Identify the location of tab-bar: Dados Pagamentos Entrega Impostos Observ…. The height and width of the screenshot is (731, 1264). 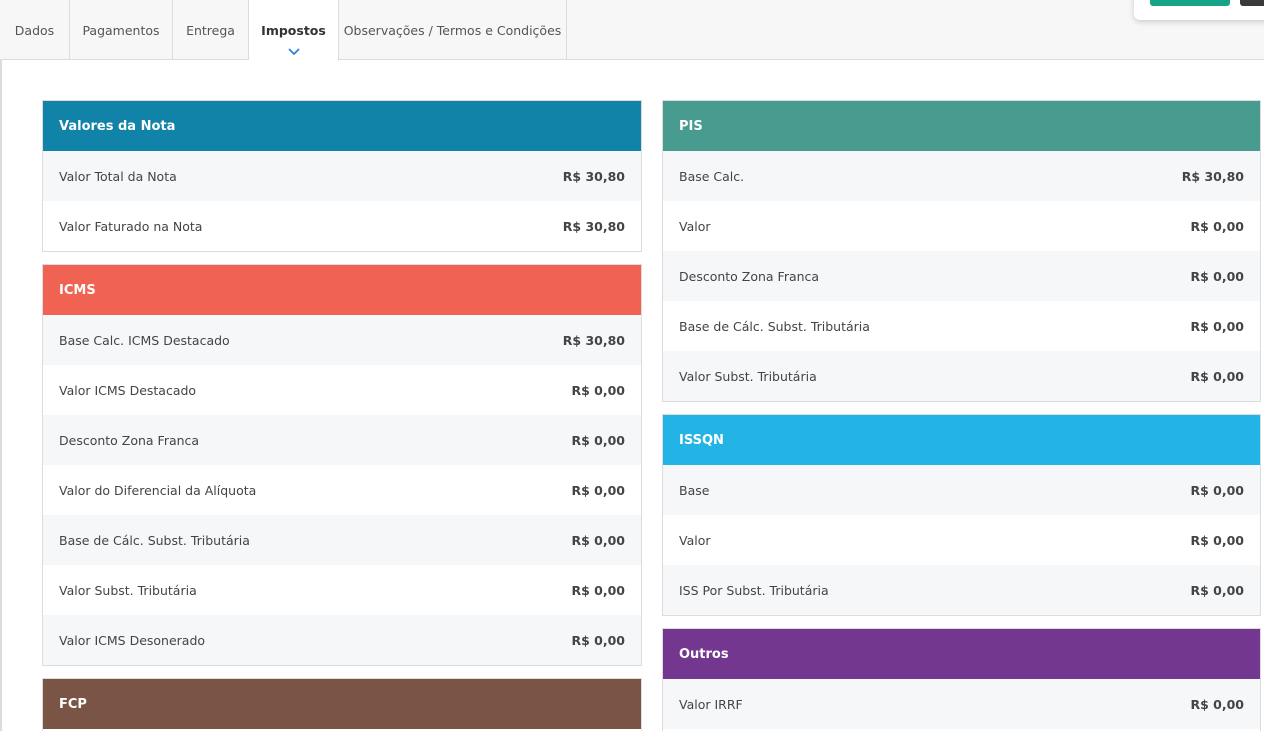
(632, 30).